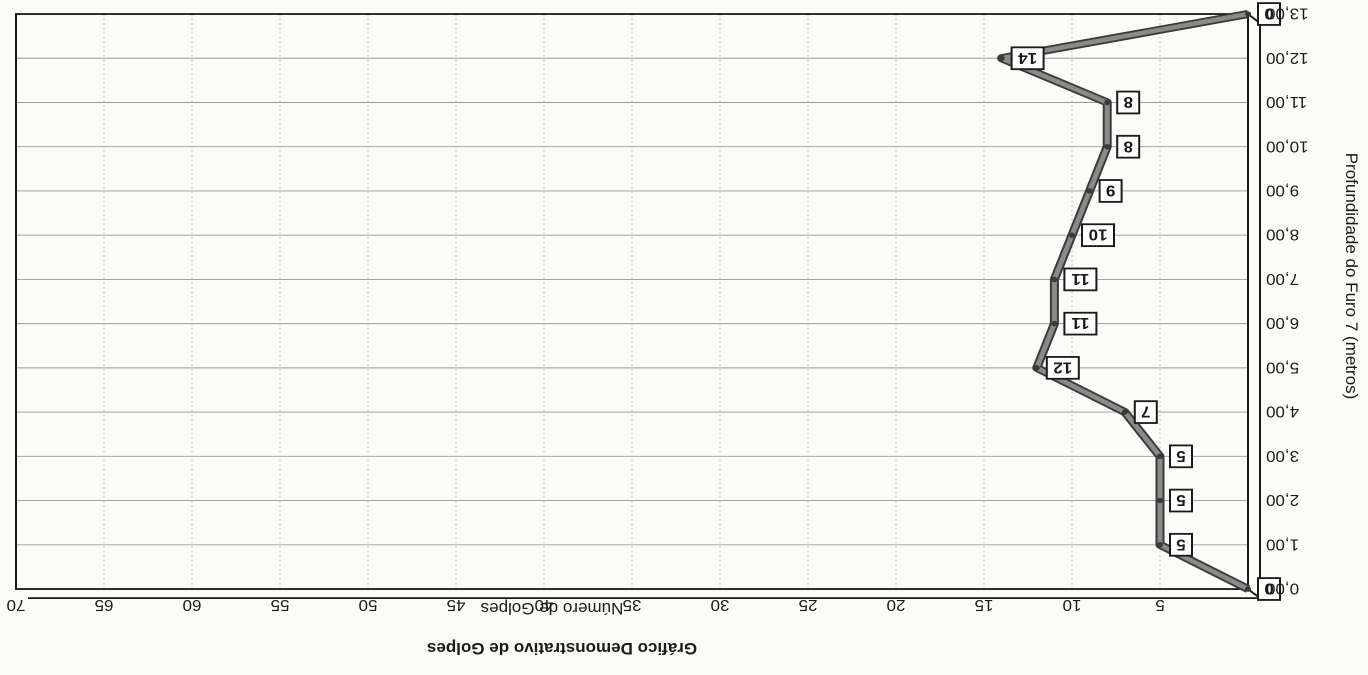 This screenshot has height=675, width=1368. I want to click on data-label: 10, so click(1098, 234).